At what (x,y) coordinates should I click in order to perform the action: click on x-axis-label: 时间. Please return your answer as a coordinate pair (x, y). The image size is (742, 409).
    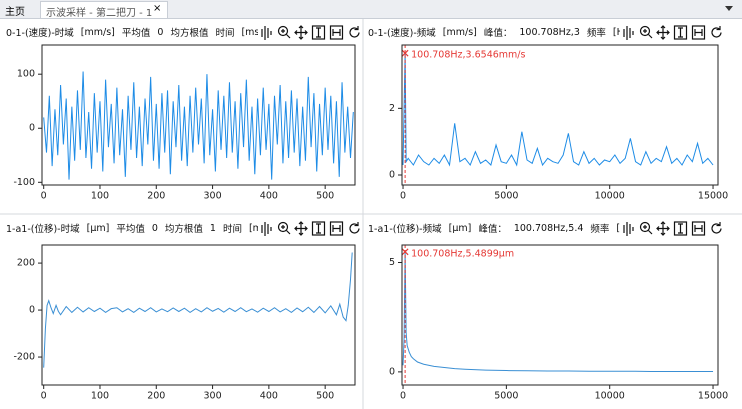
    Looking at the image, I should click on (232, 229).